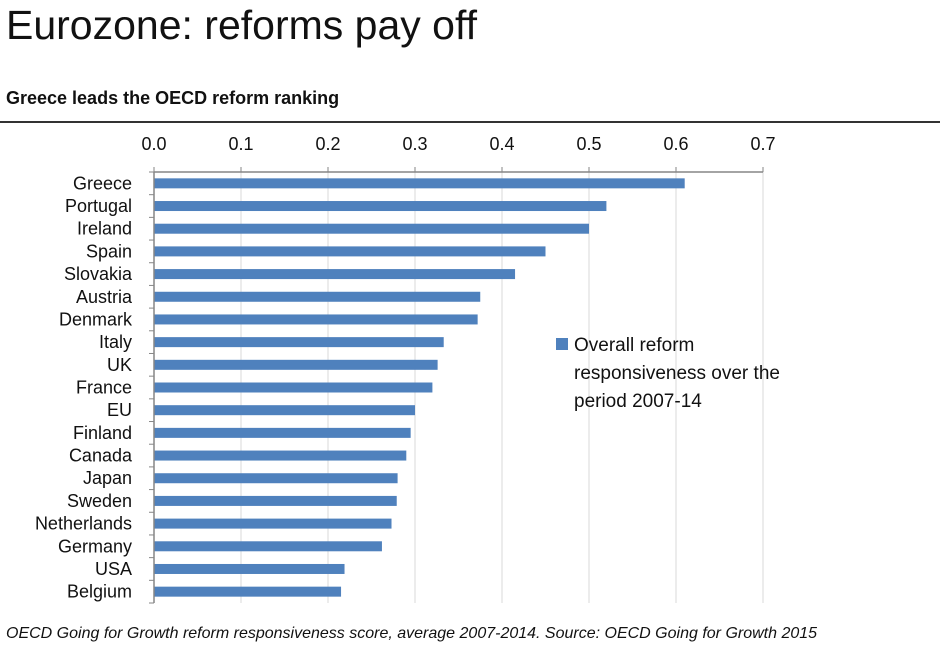 The image size is (940, 650). I want to click on x-axis-ticks: 0.0 0.1 0.2 0.3 0.4 0.5 0.6 0.7, so click(458, 144).